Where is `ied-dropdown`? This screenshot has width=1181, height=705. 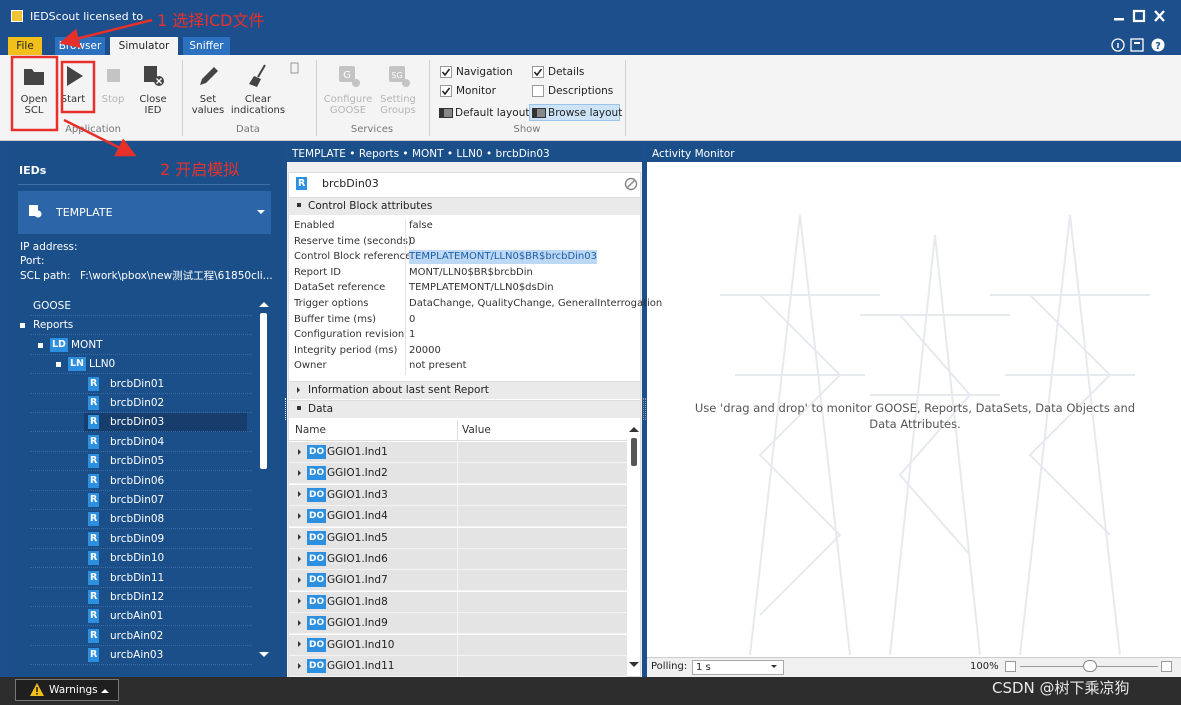
ied-dropdown is located at coordinates (144, 212).